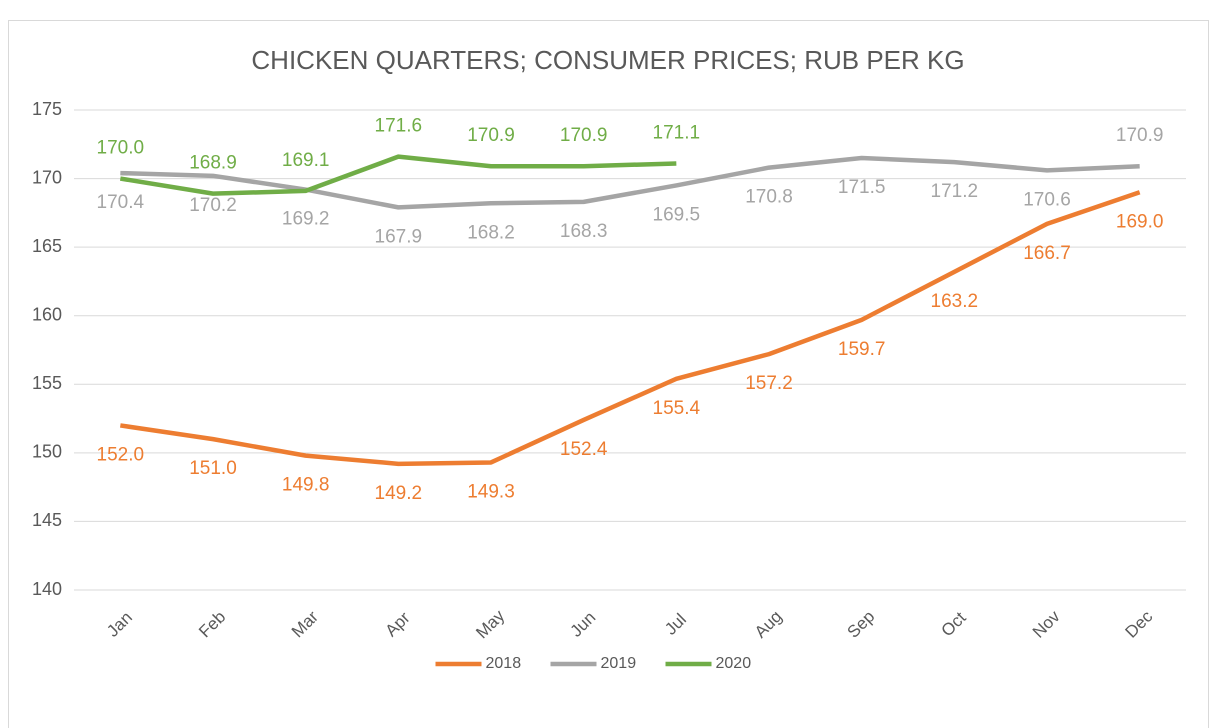  What do you see at coordinates (862, 187) in the screenshot?
I see `data-label: 171.5` at bounding box center [862, 187].